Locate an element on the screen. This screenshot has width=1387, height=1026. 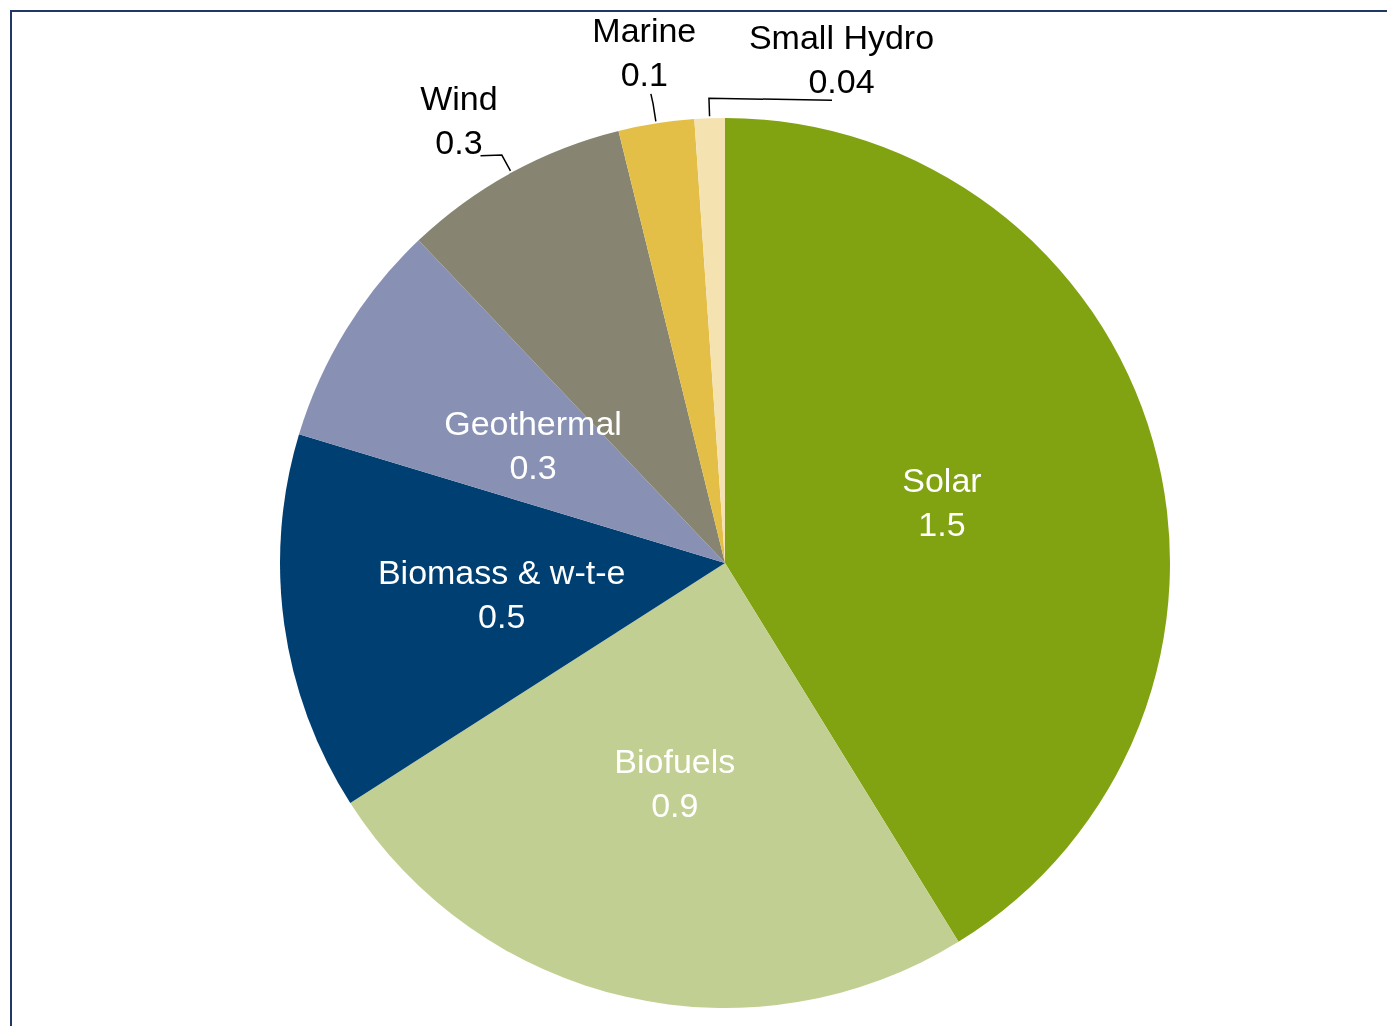
data-label: 0.9 is located at coordinates (675, 804).